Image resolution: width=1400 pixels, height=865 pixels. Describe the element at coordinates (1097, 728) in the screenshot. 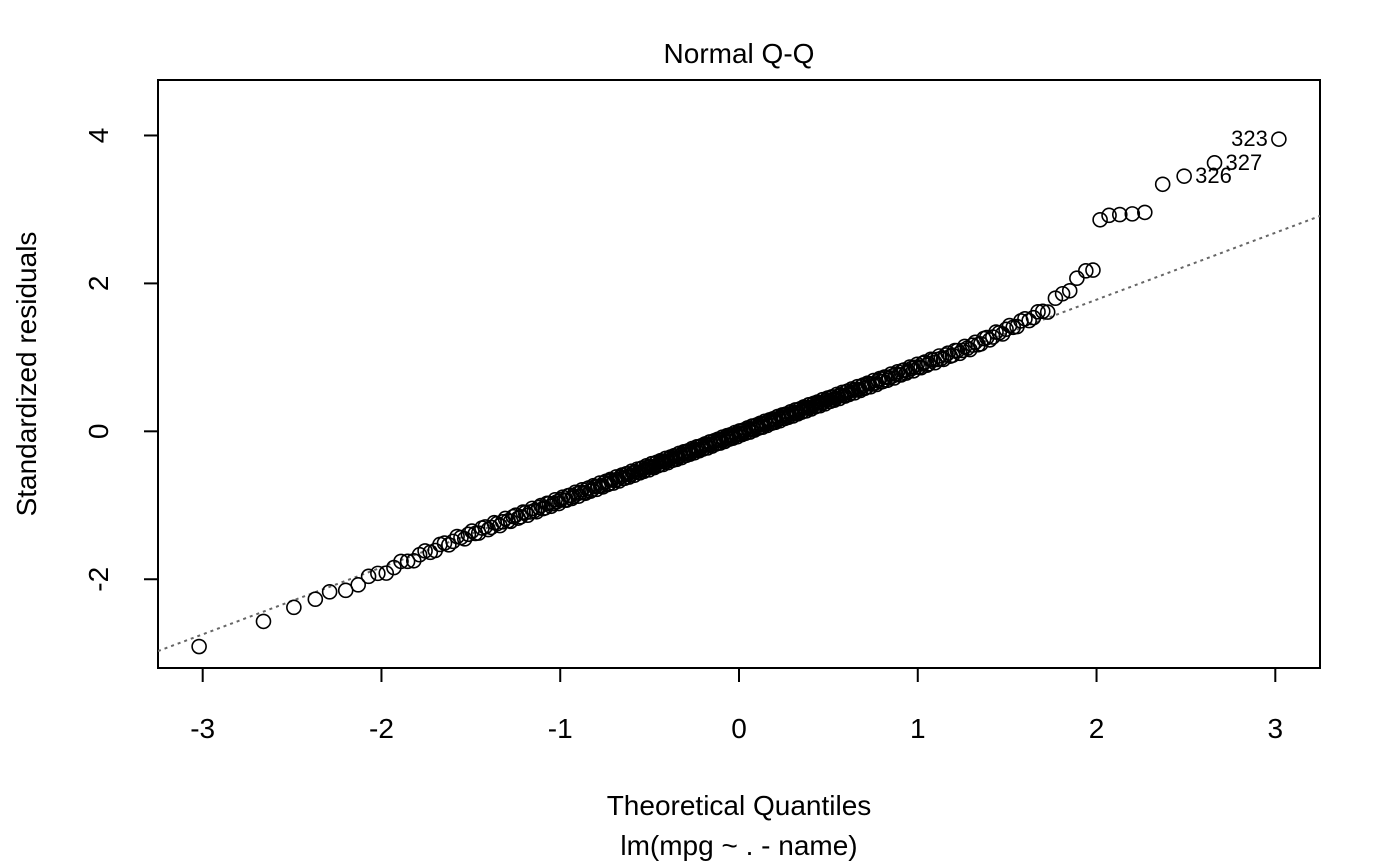

I see `x-tick-label: 2` at that location.